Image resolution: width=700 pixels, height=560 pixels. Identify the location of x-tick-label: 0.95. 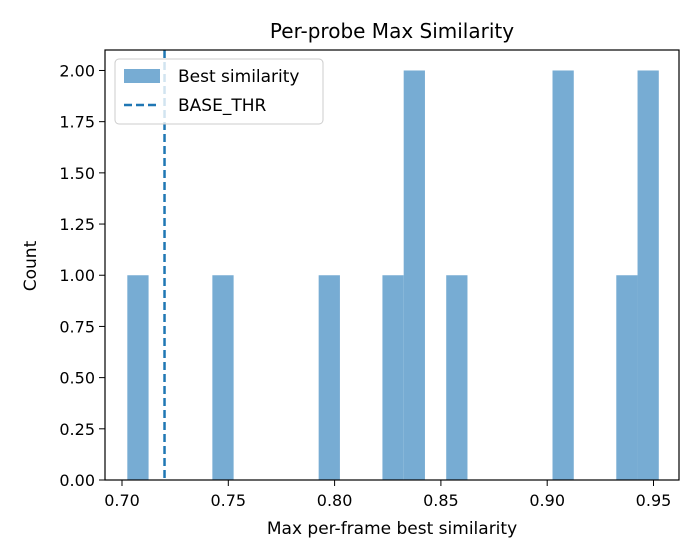
(654, 500).